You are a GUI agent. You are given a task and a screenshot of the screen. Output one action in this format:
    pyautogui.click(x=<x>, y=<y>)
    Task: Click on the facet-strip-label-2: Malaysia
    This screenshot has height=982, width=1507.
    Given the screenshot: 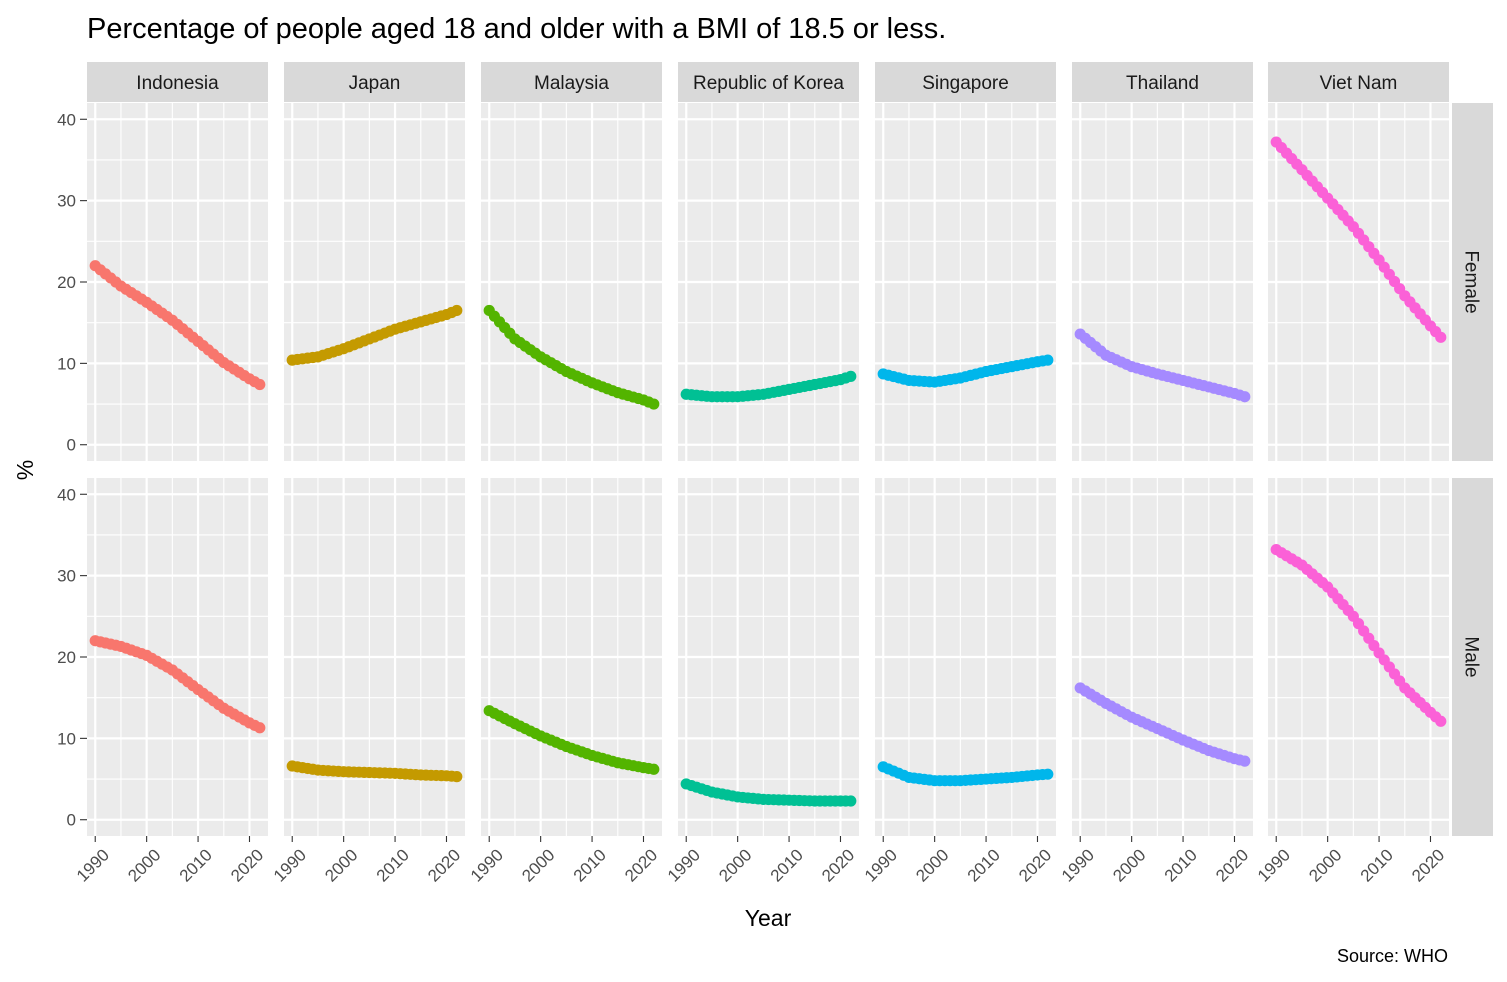 What is the action you would take?
    pyautogui.click(x=571, y=83)
    